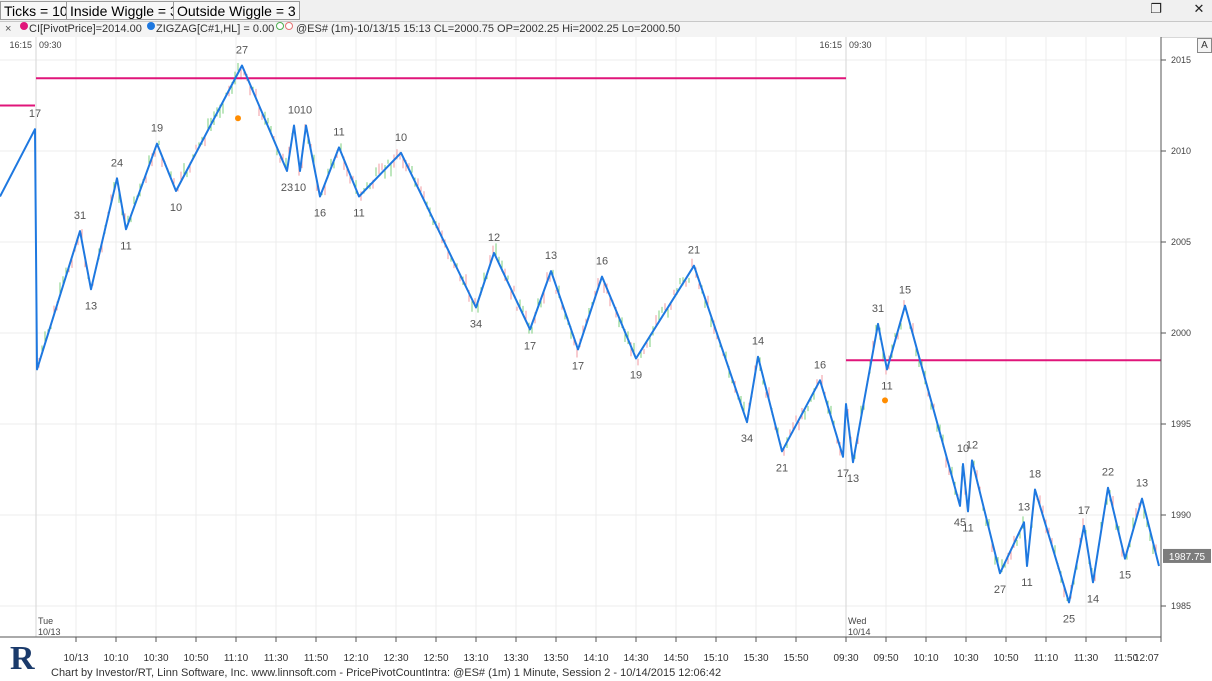 Image resolution: width=1212 pixels, height=681 pixels. I want to click on price-tick-label: 2015, so click(1181, 60).